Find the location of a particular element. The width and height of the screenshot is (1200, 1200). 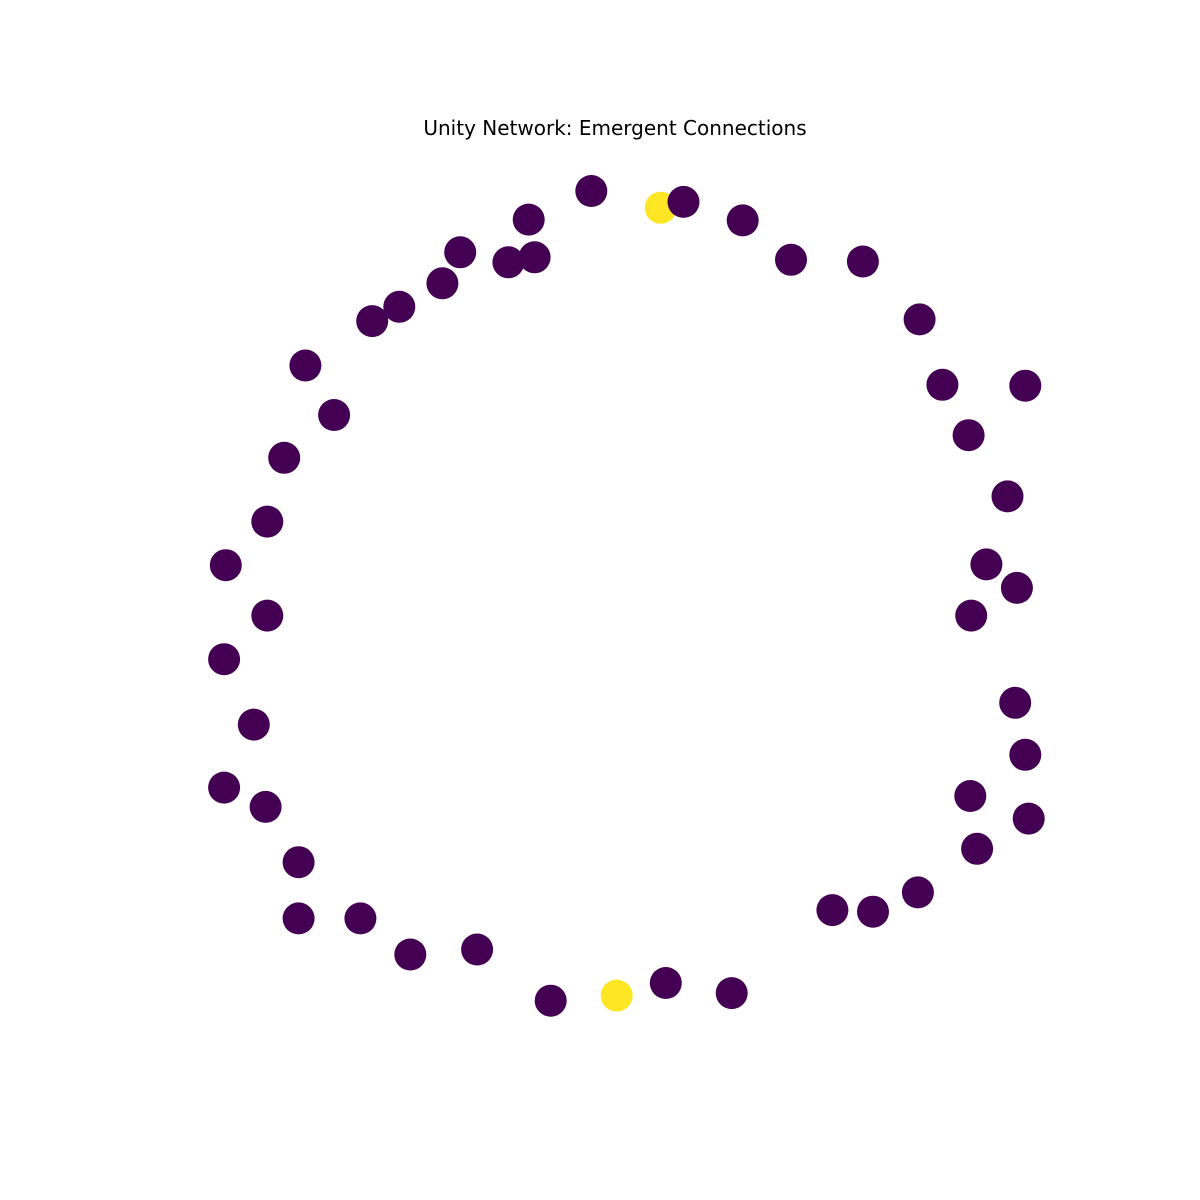

chart-title: Unity Network: Emergent Connections is located at coordinates (614, 128).